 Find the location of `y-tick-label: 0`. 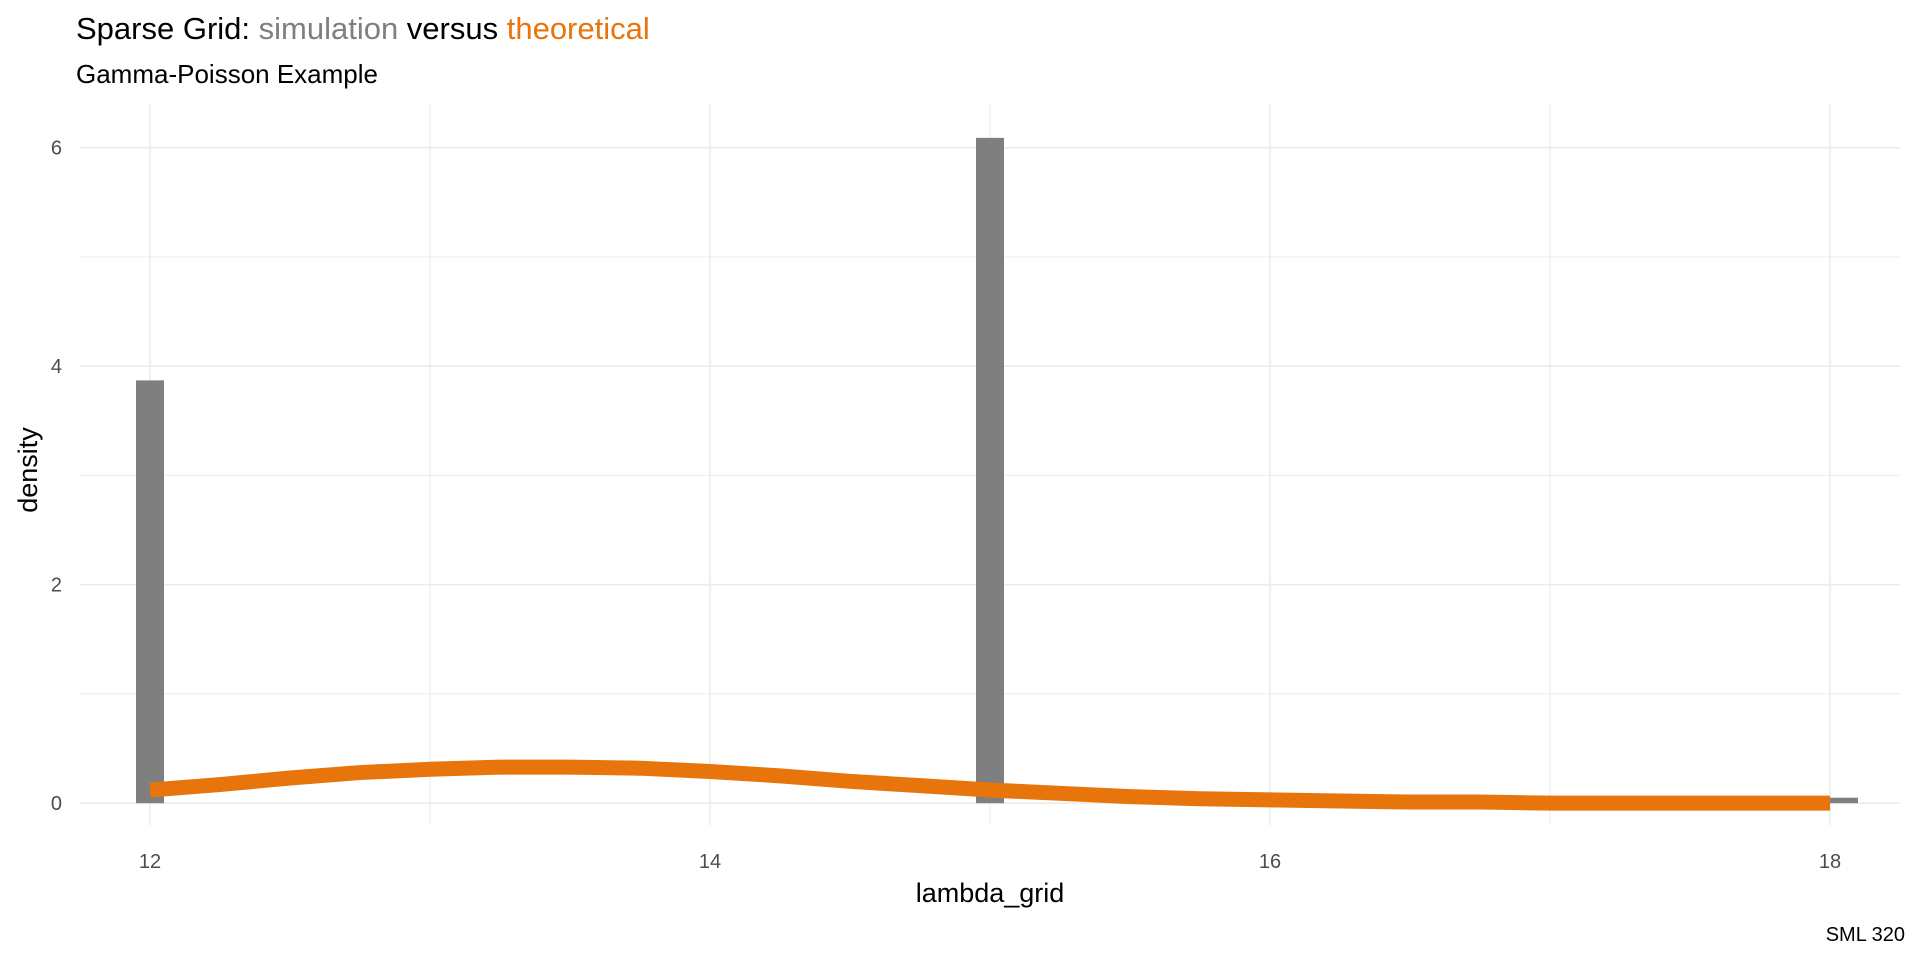

y-tick-label: 0 is located at coordinates (56, 804).